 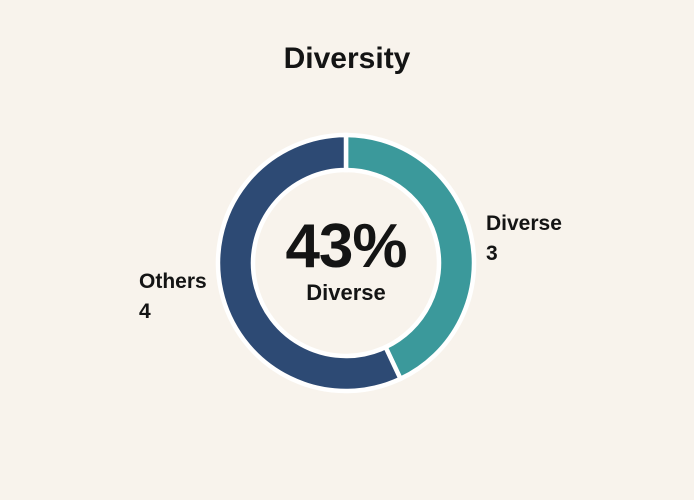 I want to click on donut-segment-others, so click(x=309, y=263).